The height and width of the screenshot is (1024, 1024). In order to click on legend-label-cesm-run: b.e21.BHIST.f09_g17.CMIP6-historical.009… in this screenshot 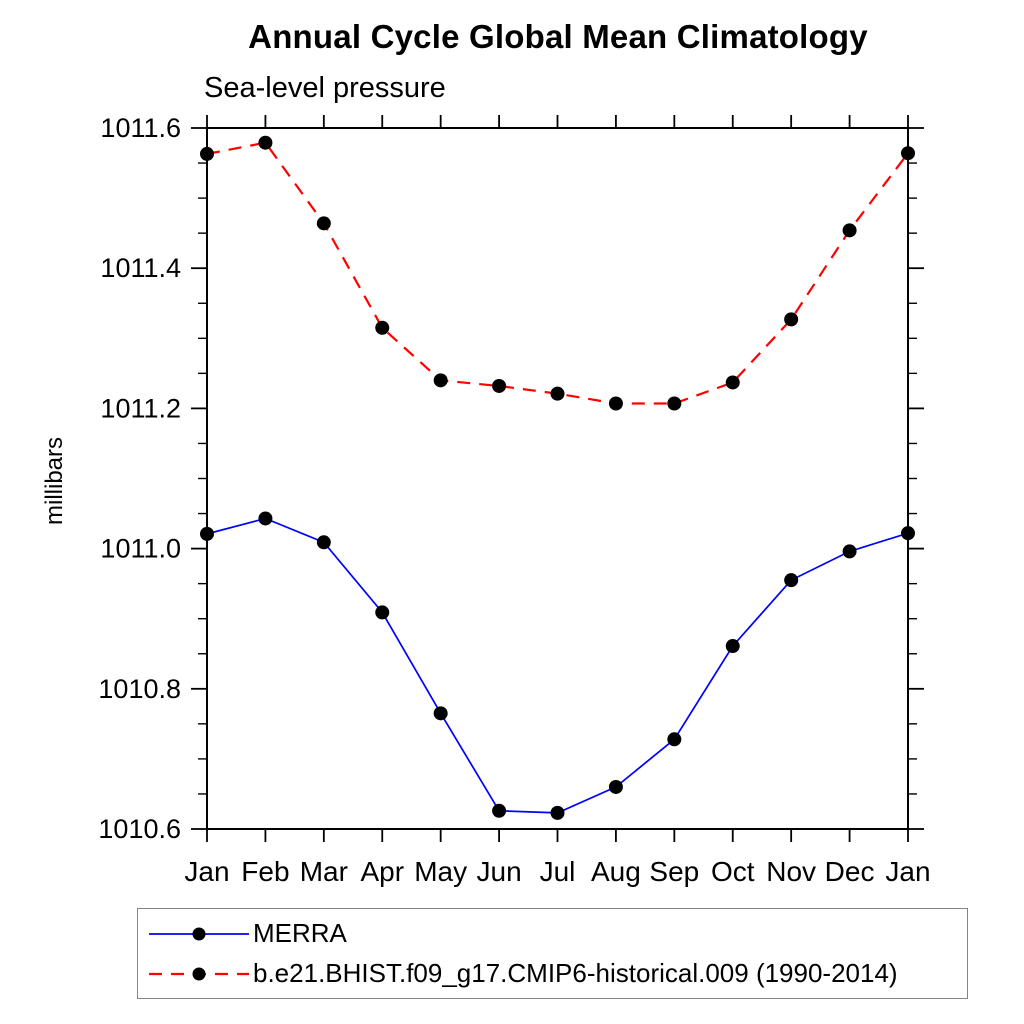, I will do `click(575, 973)`.